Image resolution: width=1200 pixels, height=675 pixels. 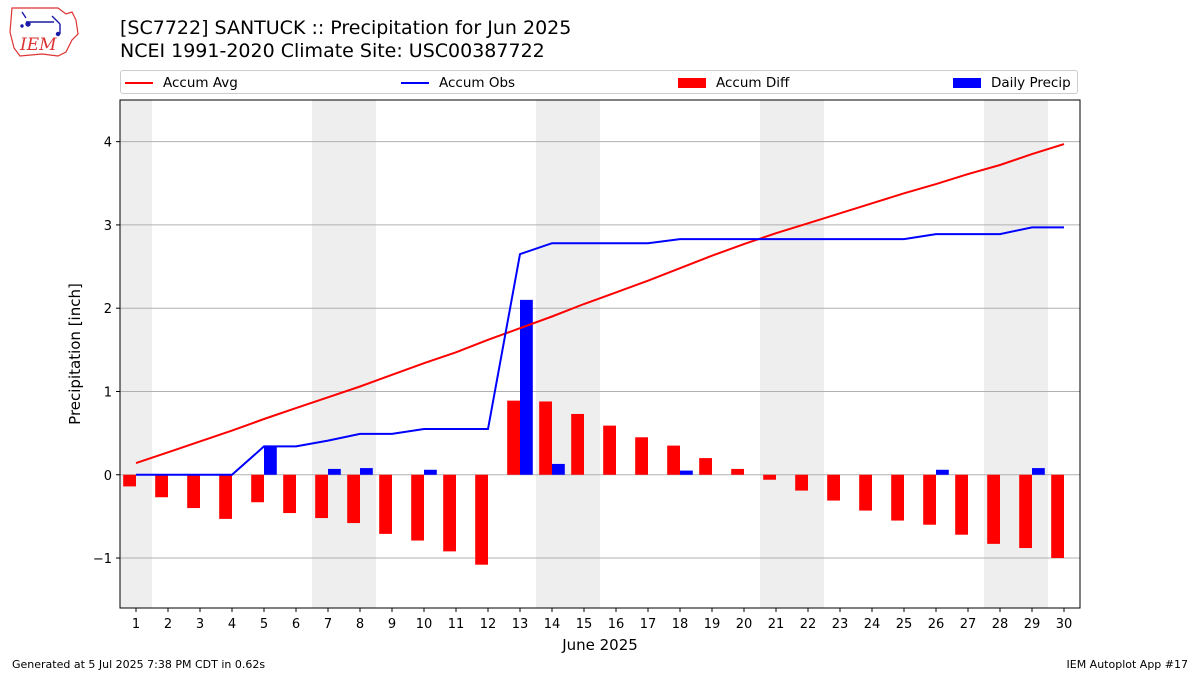 What do you see at coordinates (968, 624) in the screenshot?
I see `x-tick-label: 27` at bounding box center [968, 624].